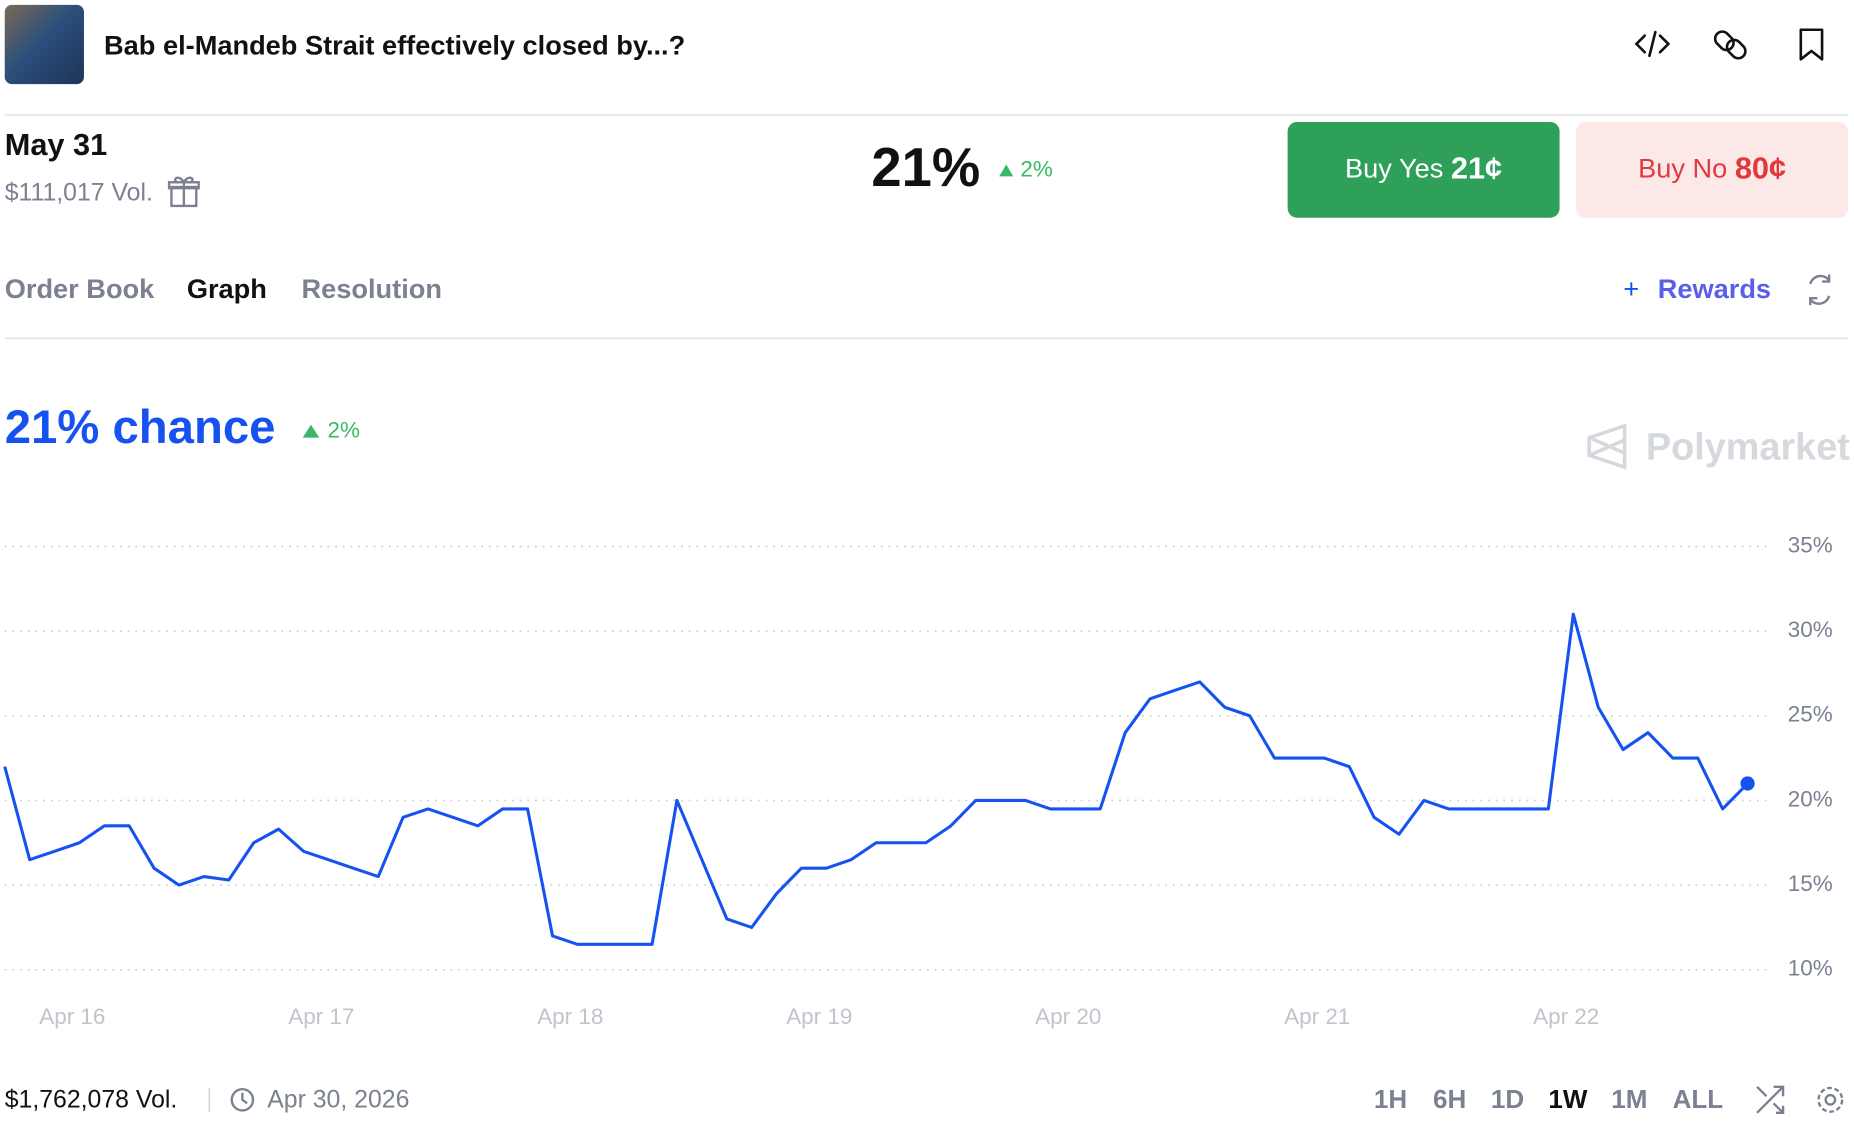 This screenshot has width=1854, height=1126. Describe the element at coordinates (1629, 1099) in the screenshot. I see `range-button: 1M` at that location.